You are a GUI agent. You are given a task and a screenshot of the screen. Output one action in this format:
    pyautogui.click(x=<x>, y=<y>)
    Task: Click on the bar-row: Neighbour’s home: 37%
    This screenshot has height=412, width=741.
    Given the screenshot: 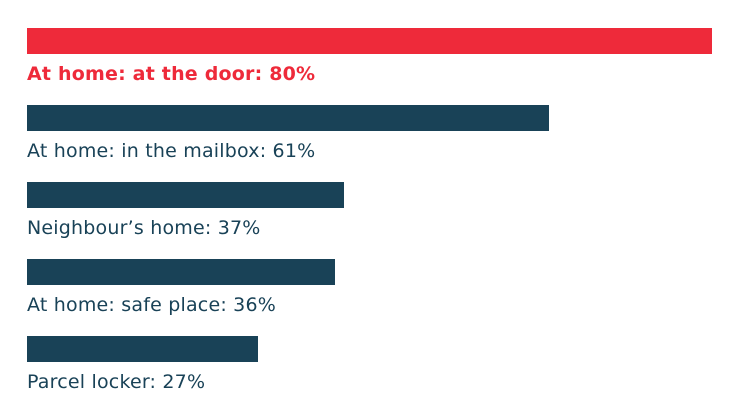 What is the action you would take?
    pyautogui.click(x=185, y=211)
    